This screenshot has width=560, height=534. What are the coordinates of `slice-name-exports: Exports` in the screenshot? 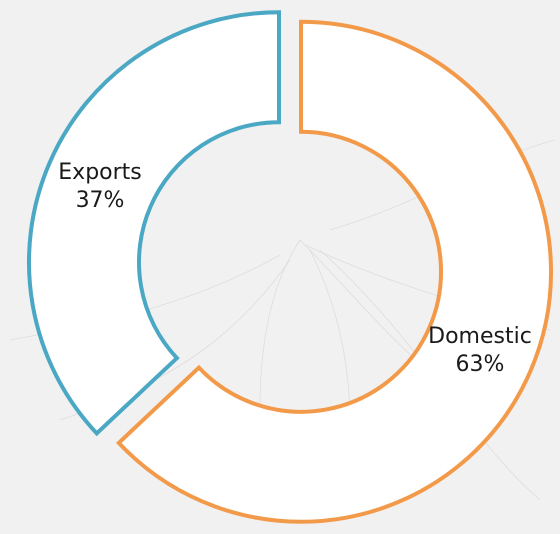 It's located at (99, 172).